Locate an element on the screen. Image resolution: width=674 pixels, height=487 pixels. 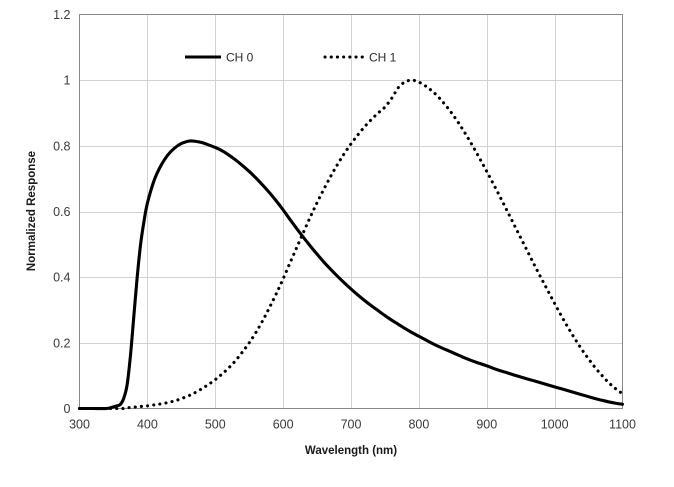
x-axis-title: Wavelength (nm) is located at coordinates (351, 451).